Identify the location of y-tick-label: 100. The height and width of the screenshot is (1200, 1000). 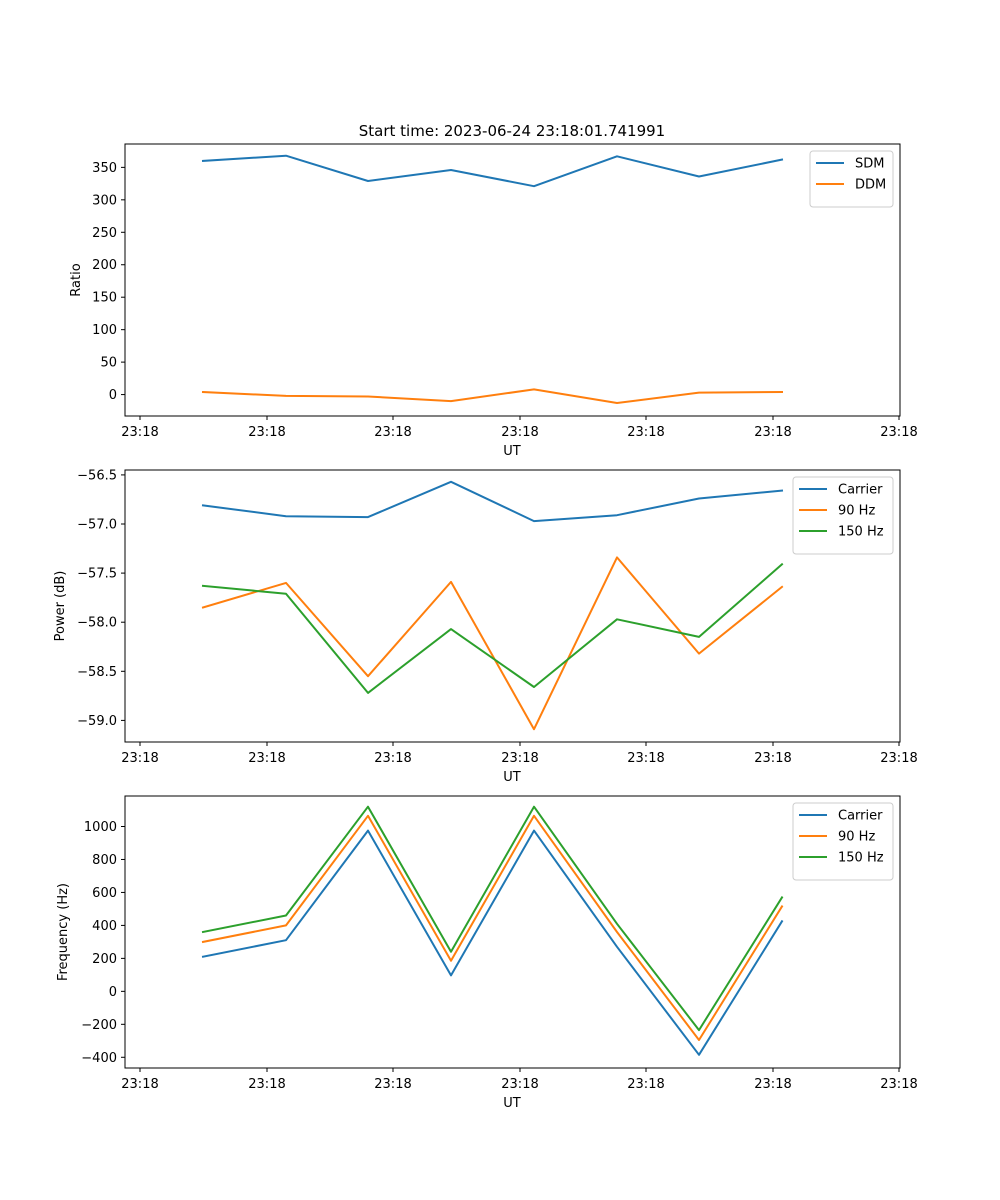
(104, 330).